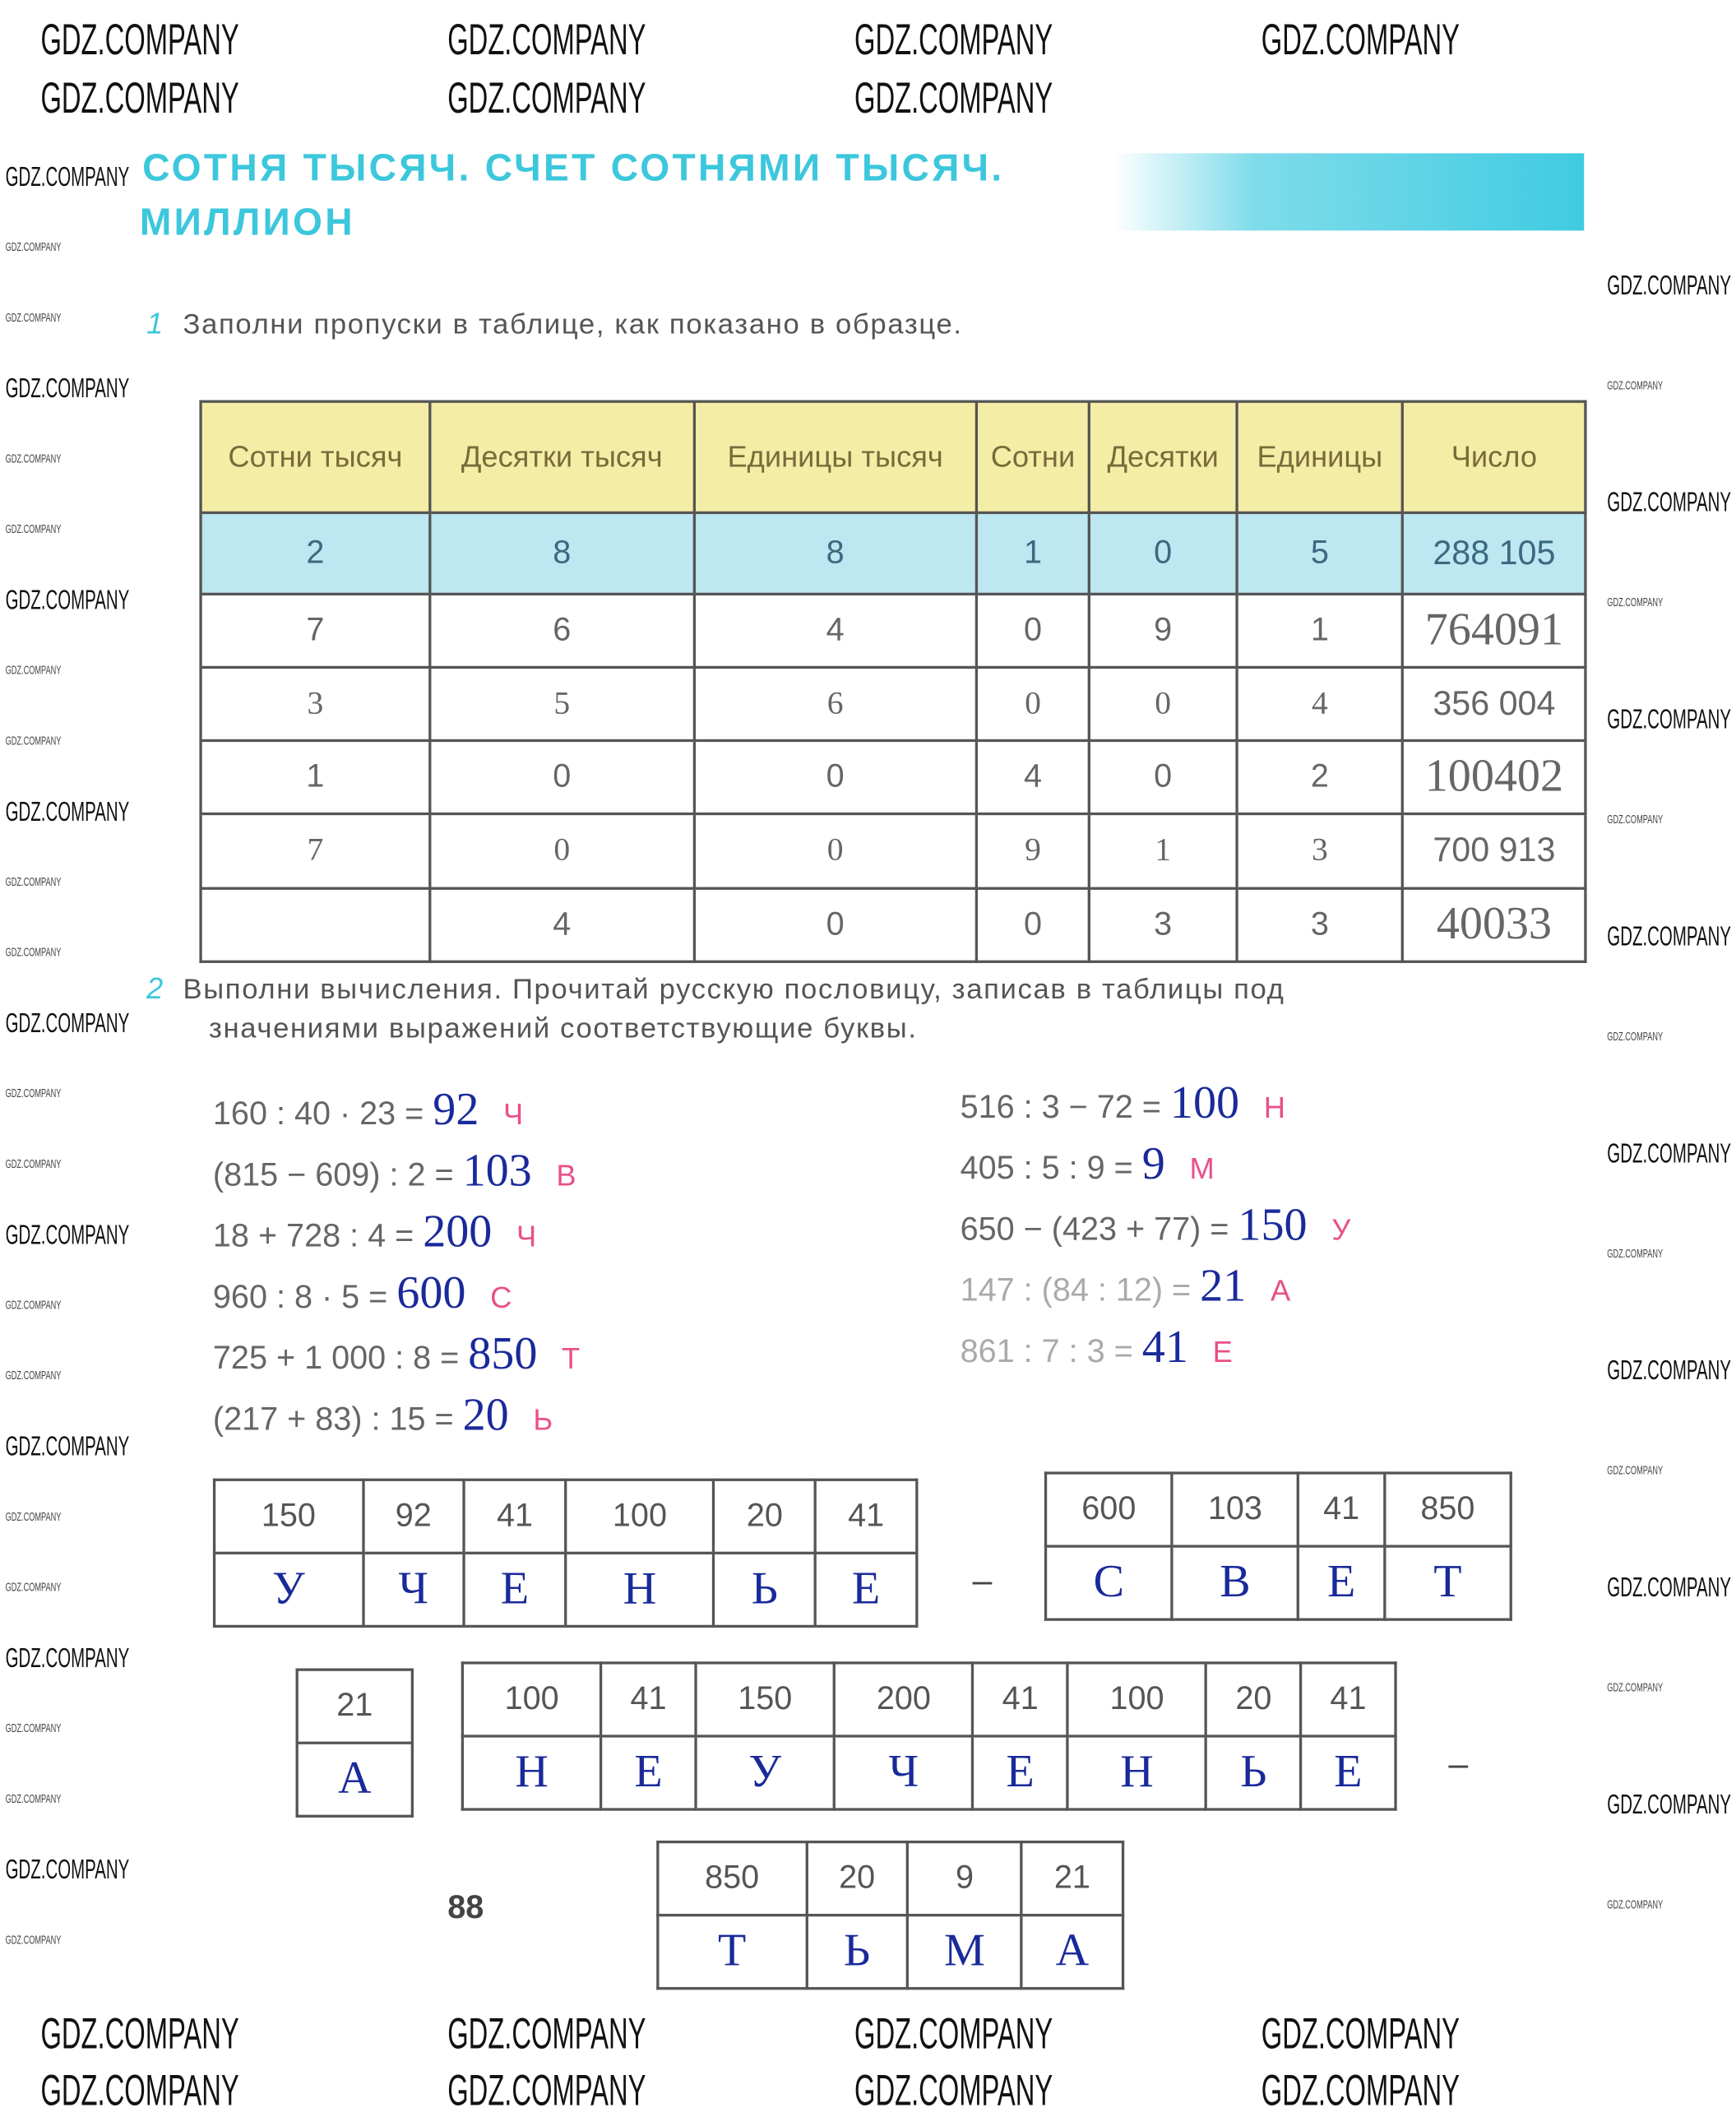 This screenshot has width=1736, height=2126. I want to click on expression-answer: 41, so click(1164, 1347).